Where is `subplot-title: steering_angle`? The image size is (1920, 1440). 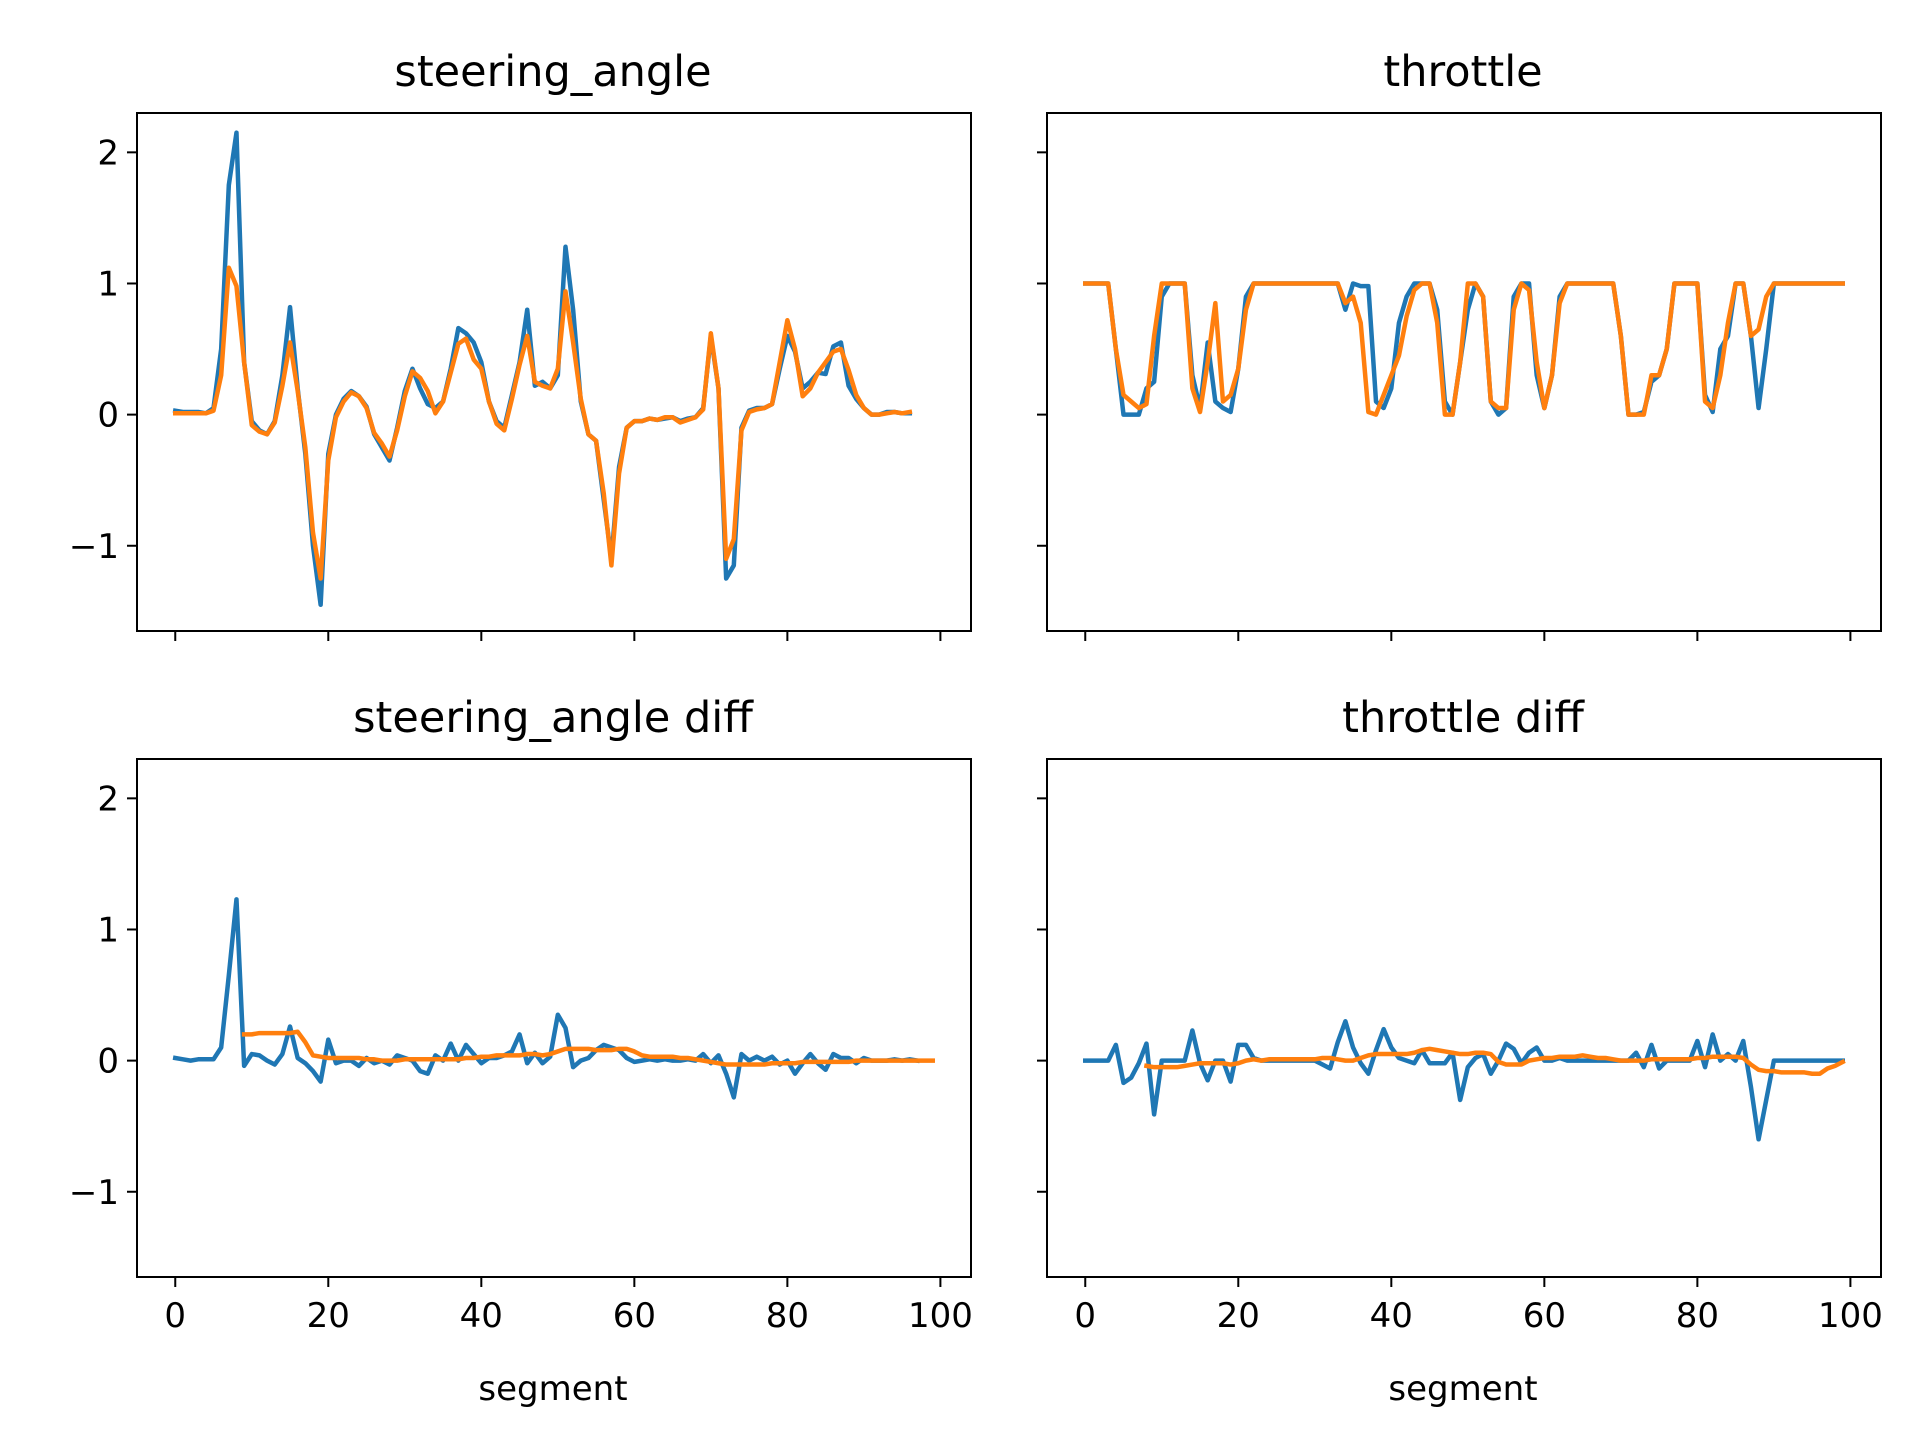
subplot-title: steering_angle is located at coordinates (552, 72).